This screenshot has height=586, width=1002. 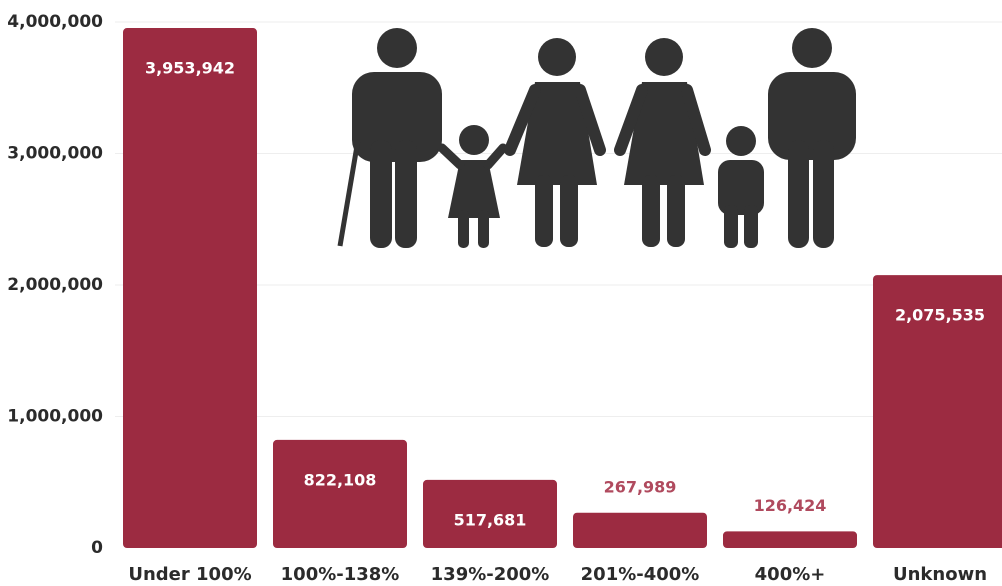 I want to click on y-tick-label: 1,000,000, so click(x=55, y=417).